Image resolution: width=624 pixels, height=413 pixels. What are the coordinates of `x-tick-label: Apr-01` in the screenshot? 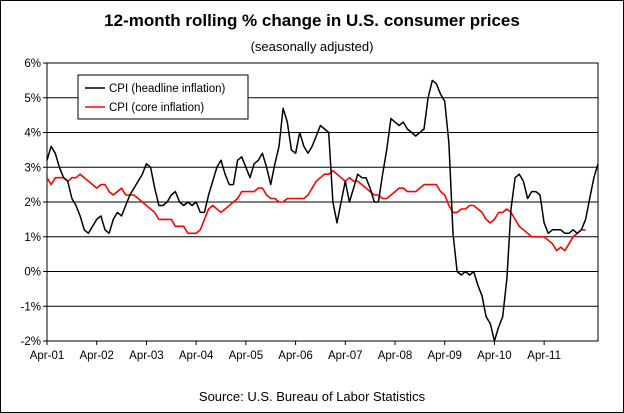 It's located at (47, 356).